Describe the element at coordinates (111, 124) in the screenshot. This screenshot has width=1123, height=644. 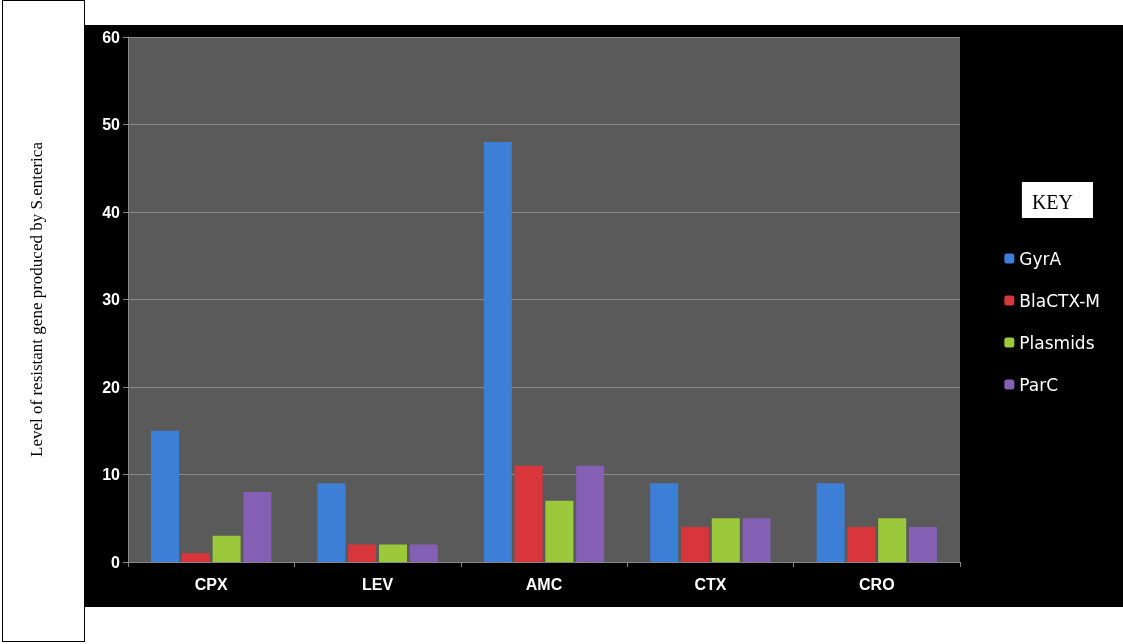
I see `y-tick-label: 50` at that location.